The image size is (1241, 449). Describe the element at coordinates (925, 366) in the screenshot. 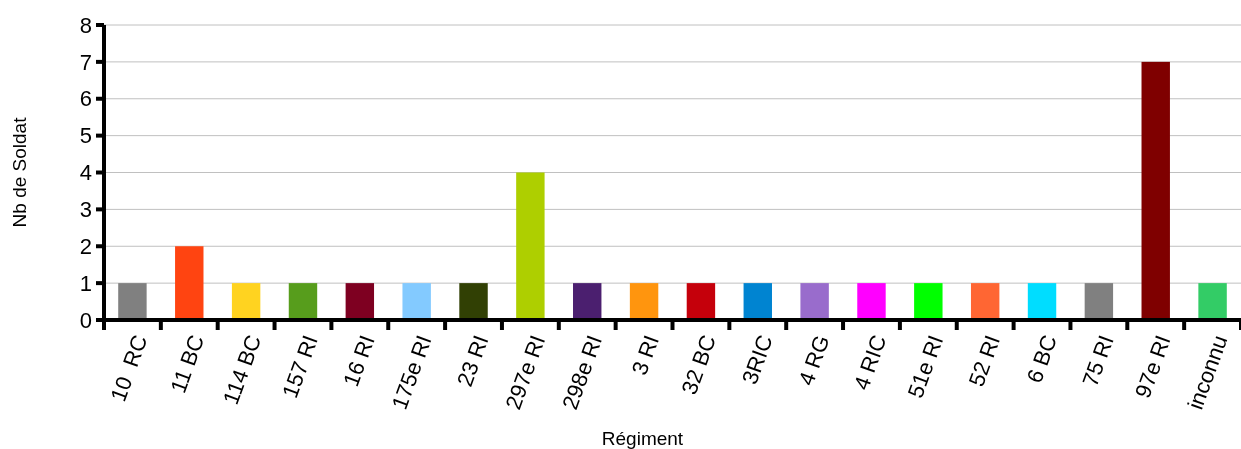

I see `x-tick-label: 51e RI` at that location.